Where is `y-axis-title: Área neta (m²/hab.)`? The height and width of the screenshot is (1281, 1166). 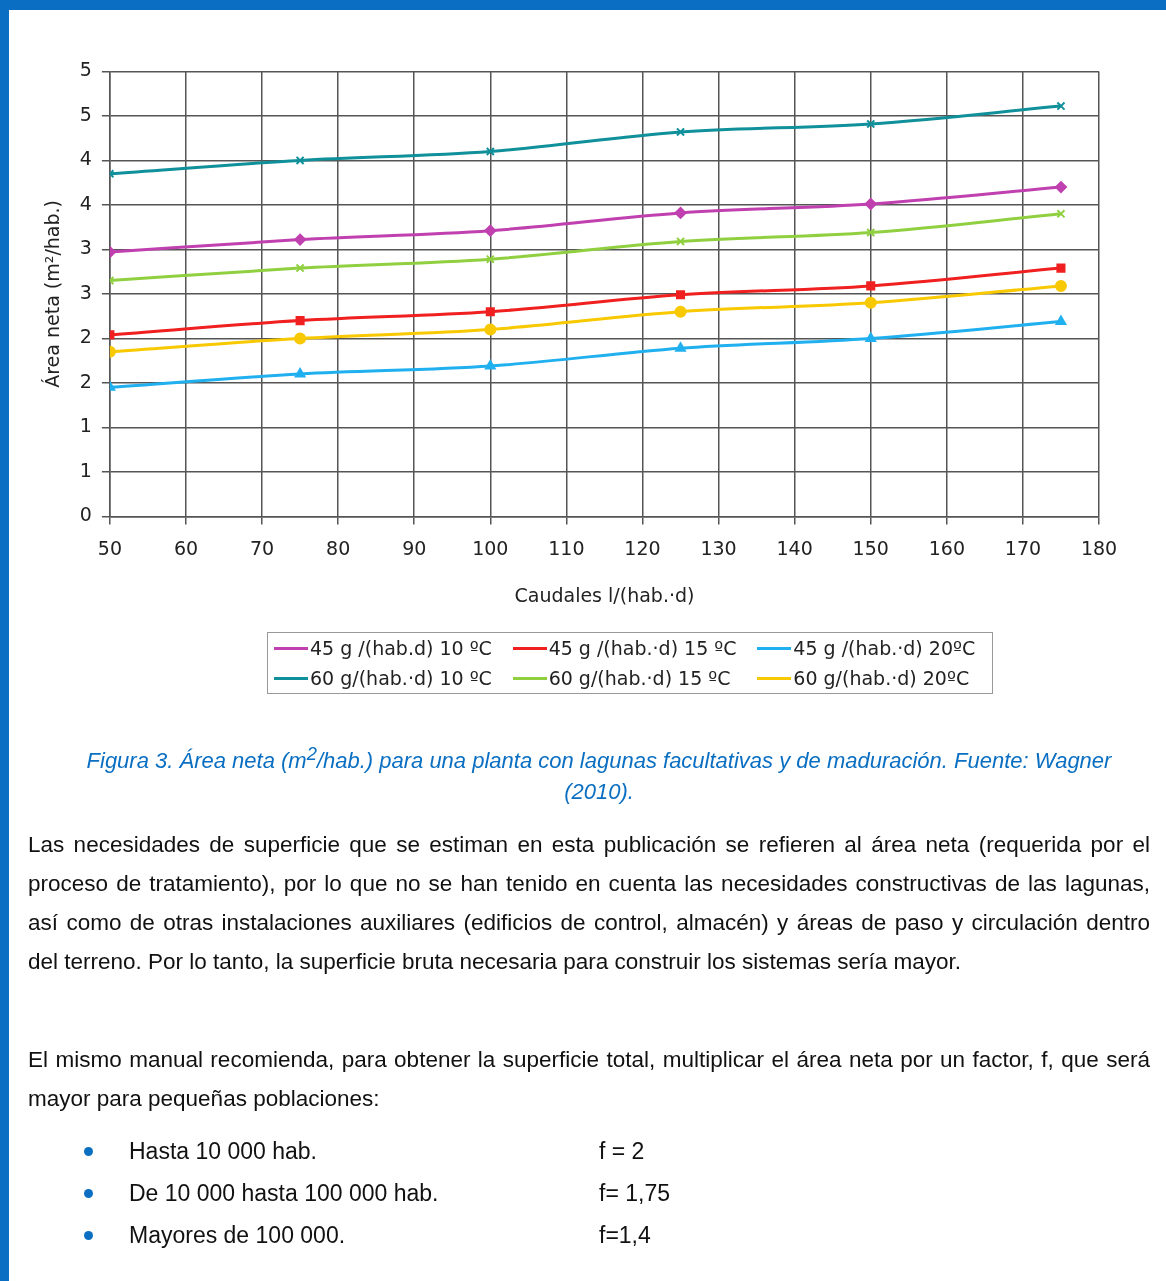 y-axis-title: Área neta (m²/hab.) is located at coordinates (52, 294).